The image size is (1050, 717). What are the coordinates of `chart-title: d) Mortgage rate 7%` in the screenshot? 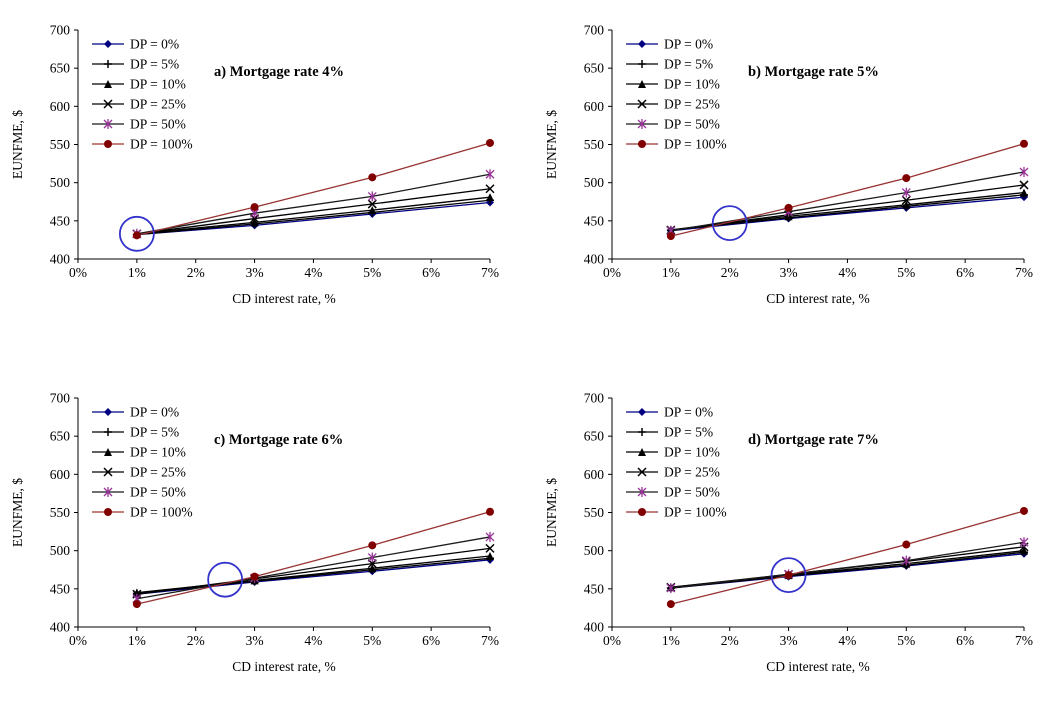 It's located at (813, 440).